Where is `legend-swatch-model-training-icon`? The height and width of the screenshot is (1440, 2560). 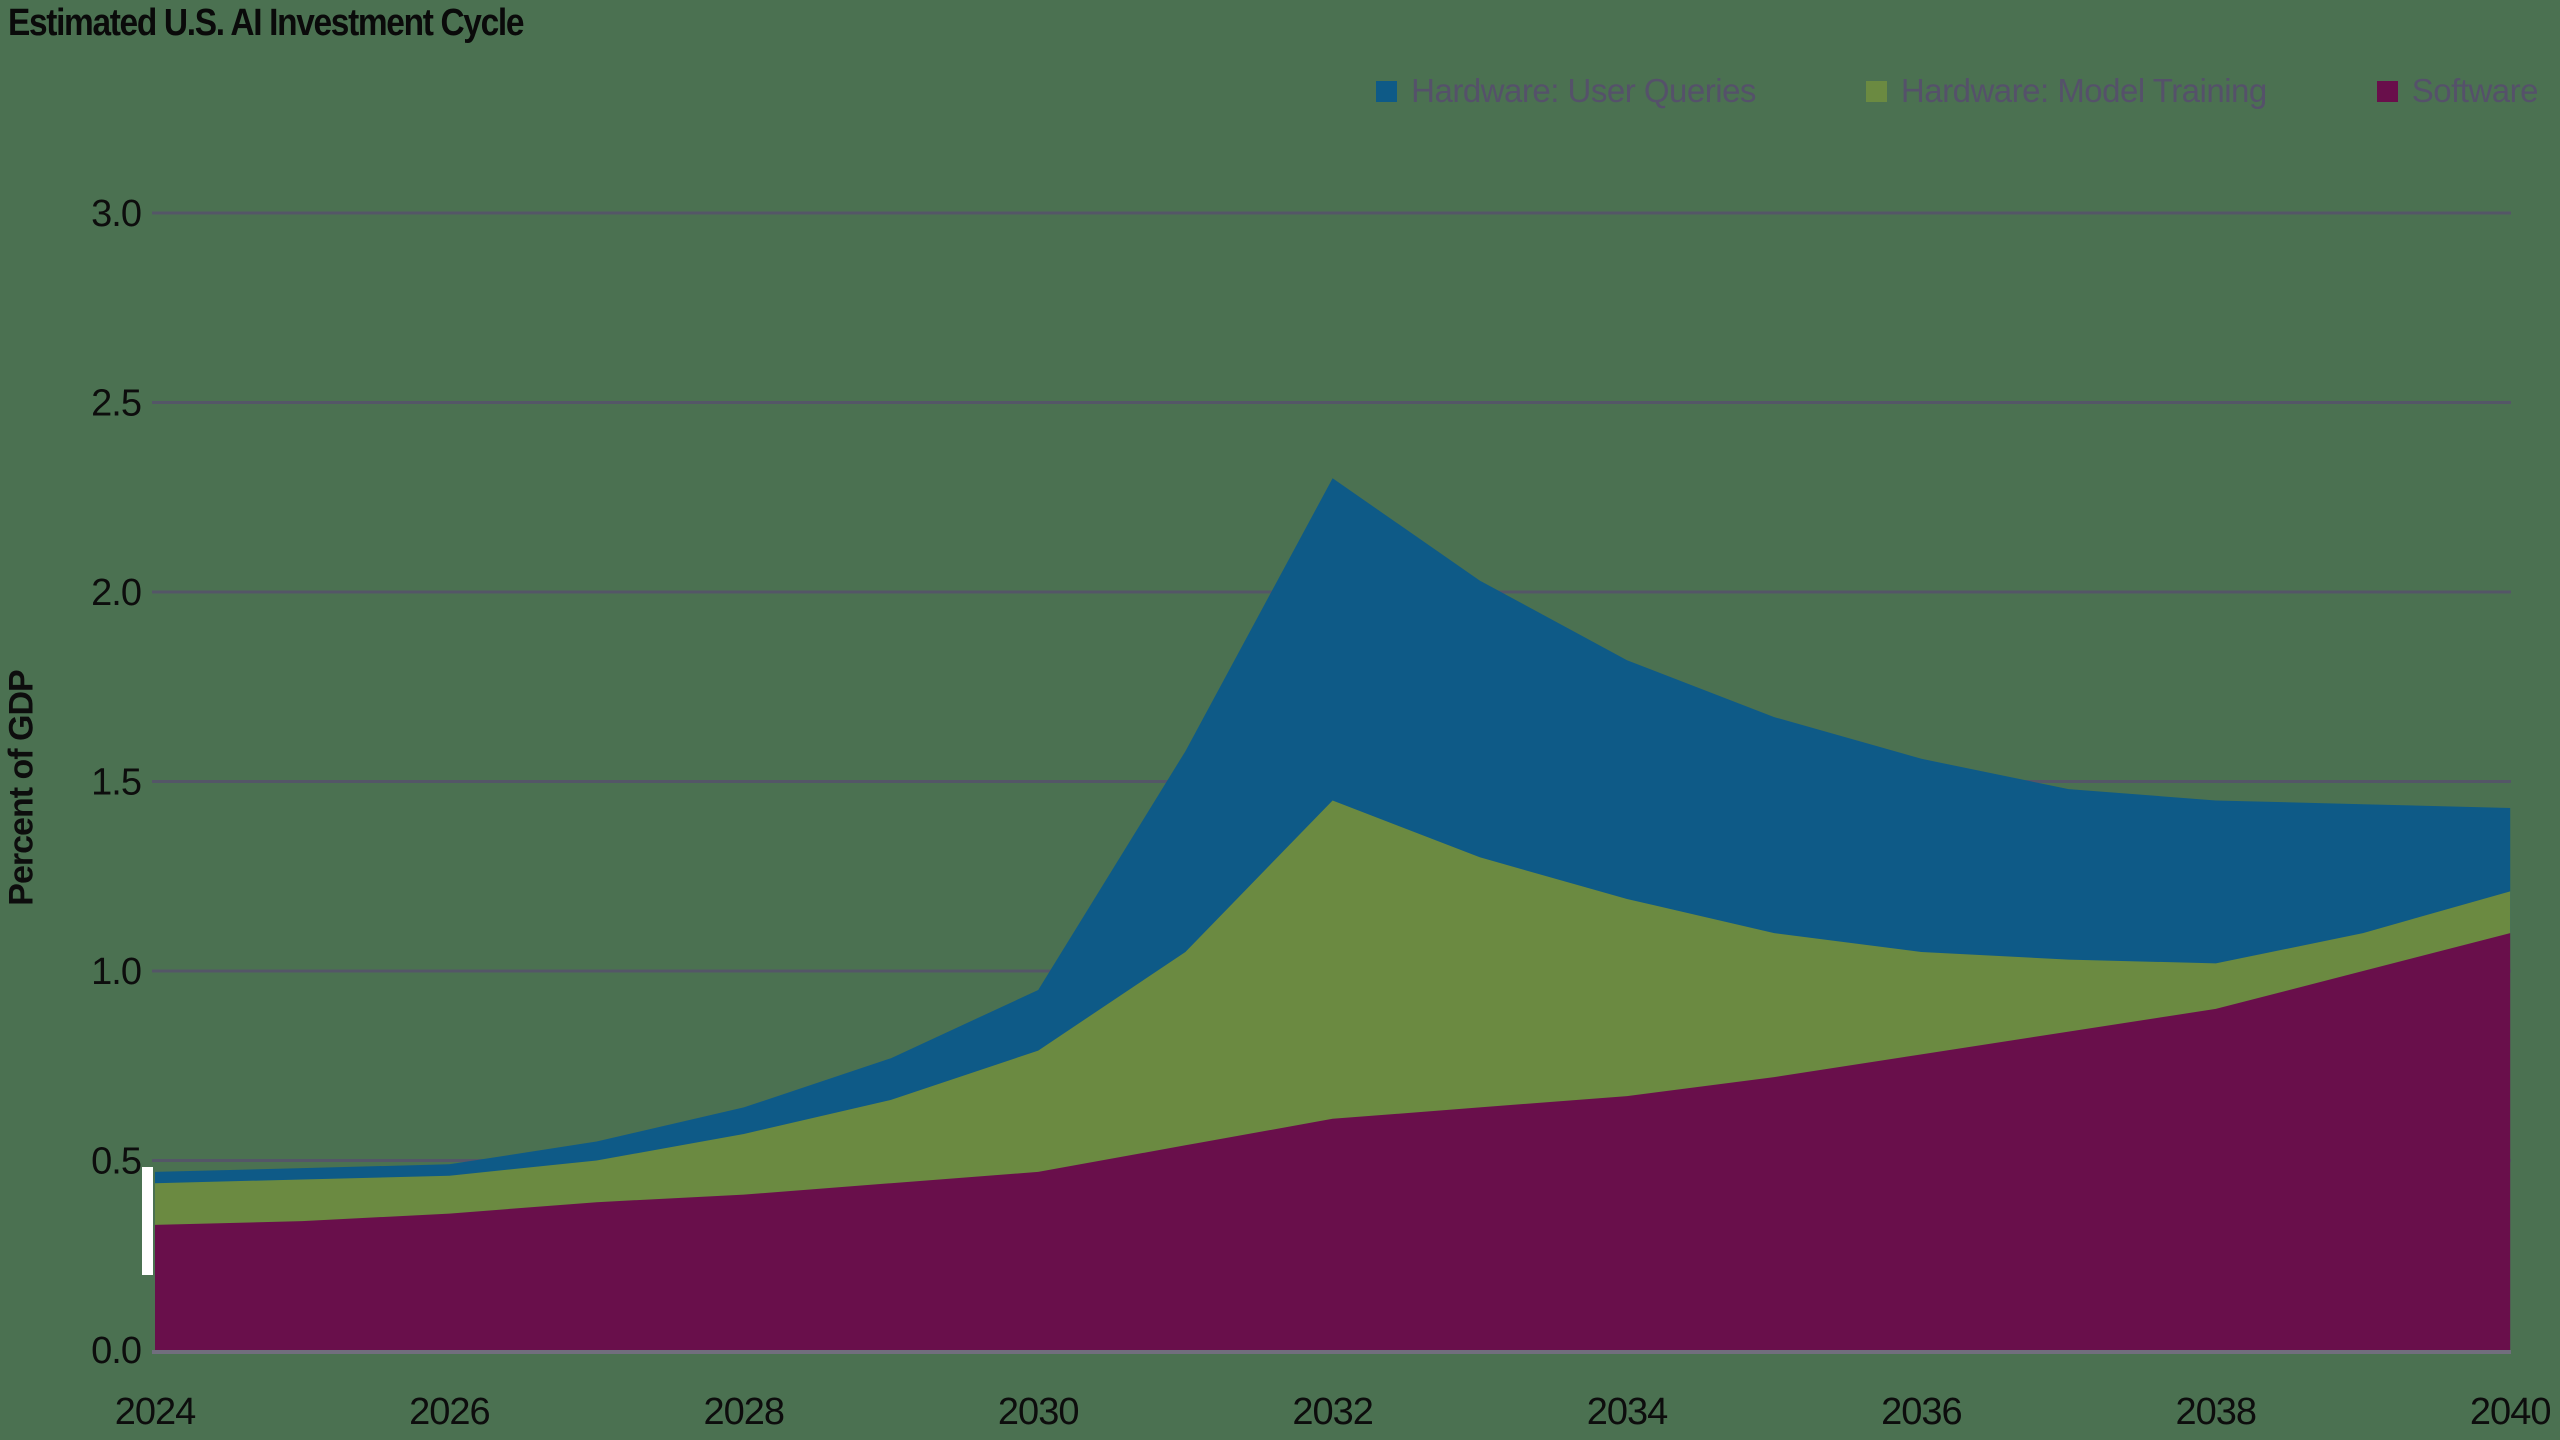
legend-swatch-model-training-icon is located at coordinates (1876, 91).